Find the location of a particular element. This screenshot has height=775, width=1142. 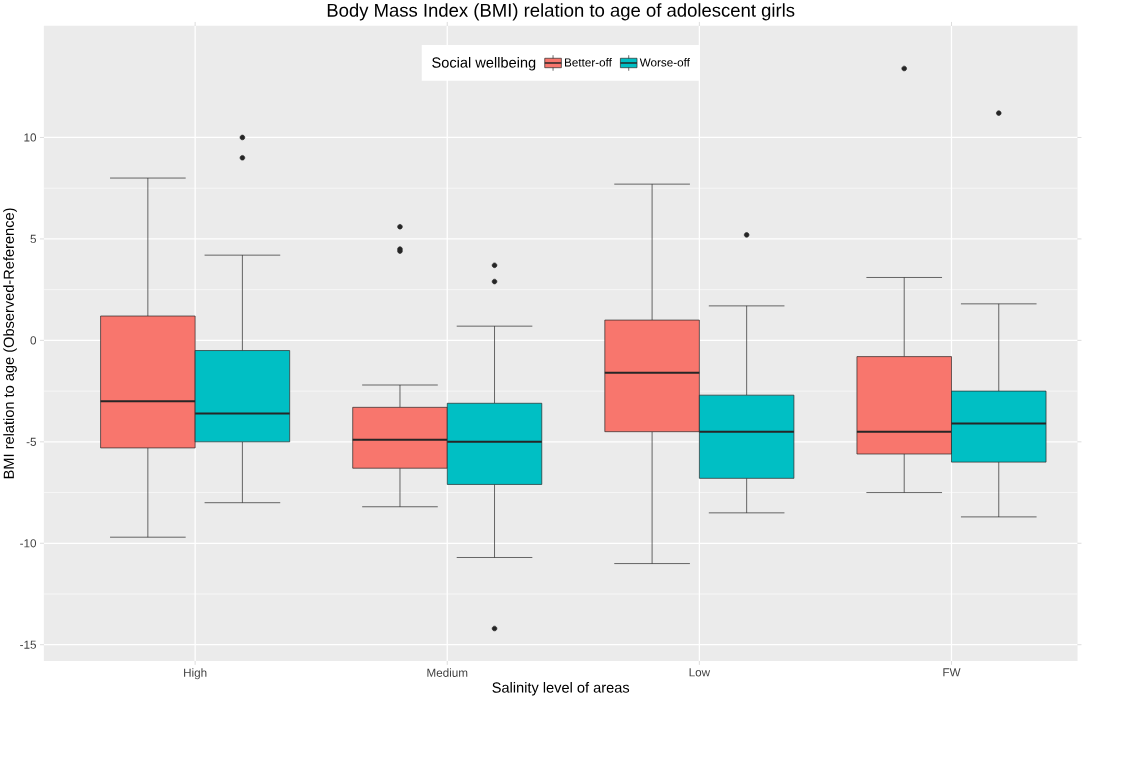

legend-label: Better-off is located at coordinates (588, 62).